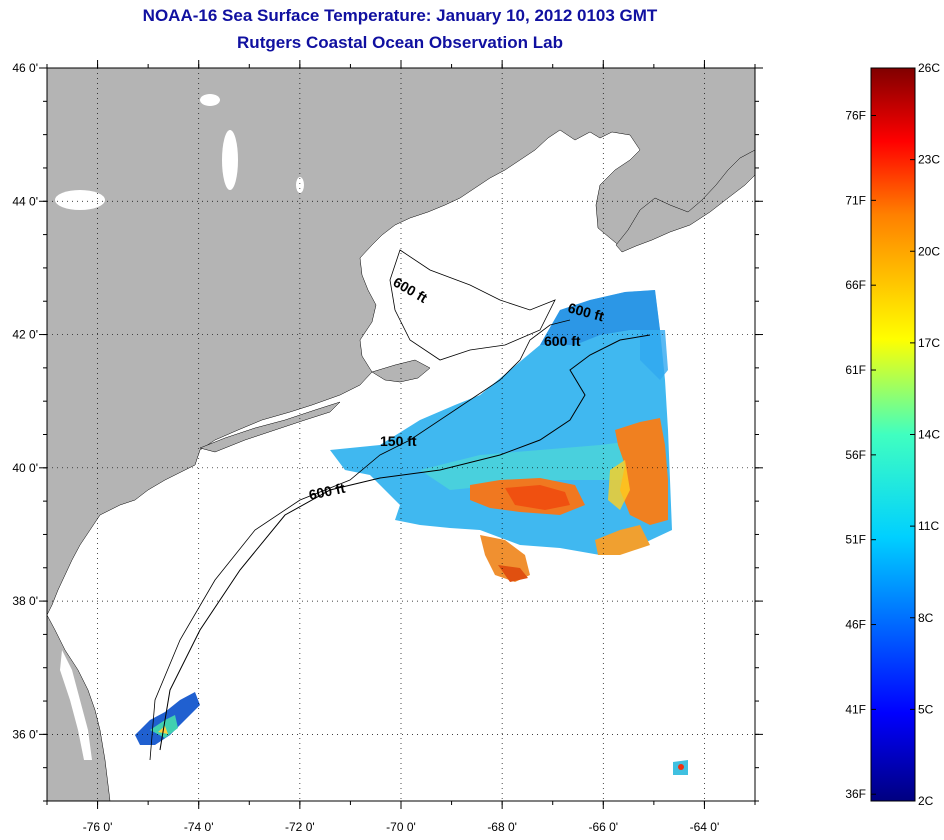 Image resolution: width=944 pixels, height=840 pixels. I want to click on lon-tick-label: -70 0', so click(401, 827).